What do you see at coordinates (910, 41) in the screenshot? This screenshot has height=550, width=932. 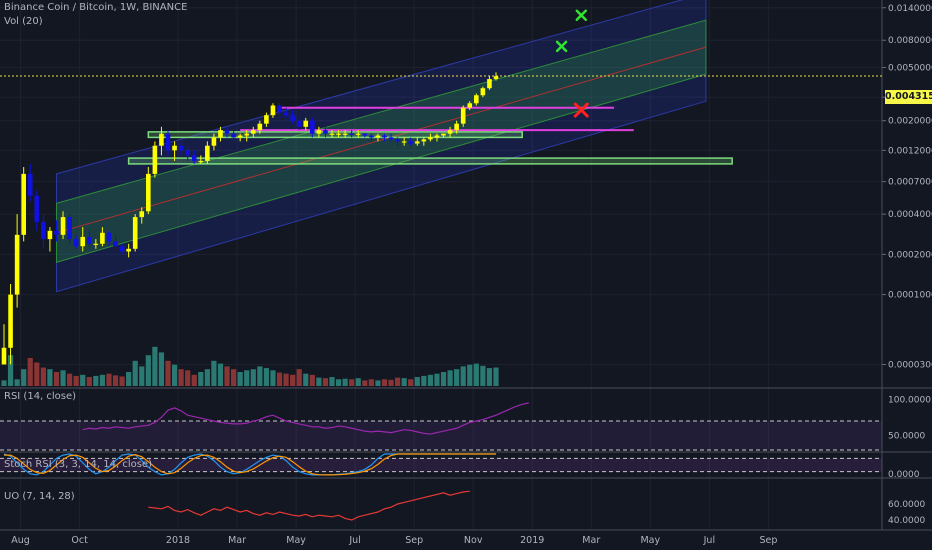 I see `y-tick-label: 0.0080000` at bounding box center [910, 41].